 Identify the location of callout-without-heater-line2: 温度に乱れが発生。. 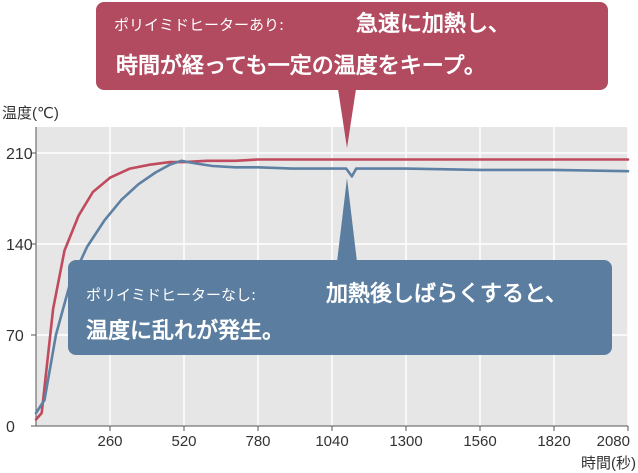
(185, 331).